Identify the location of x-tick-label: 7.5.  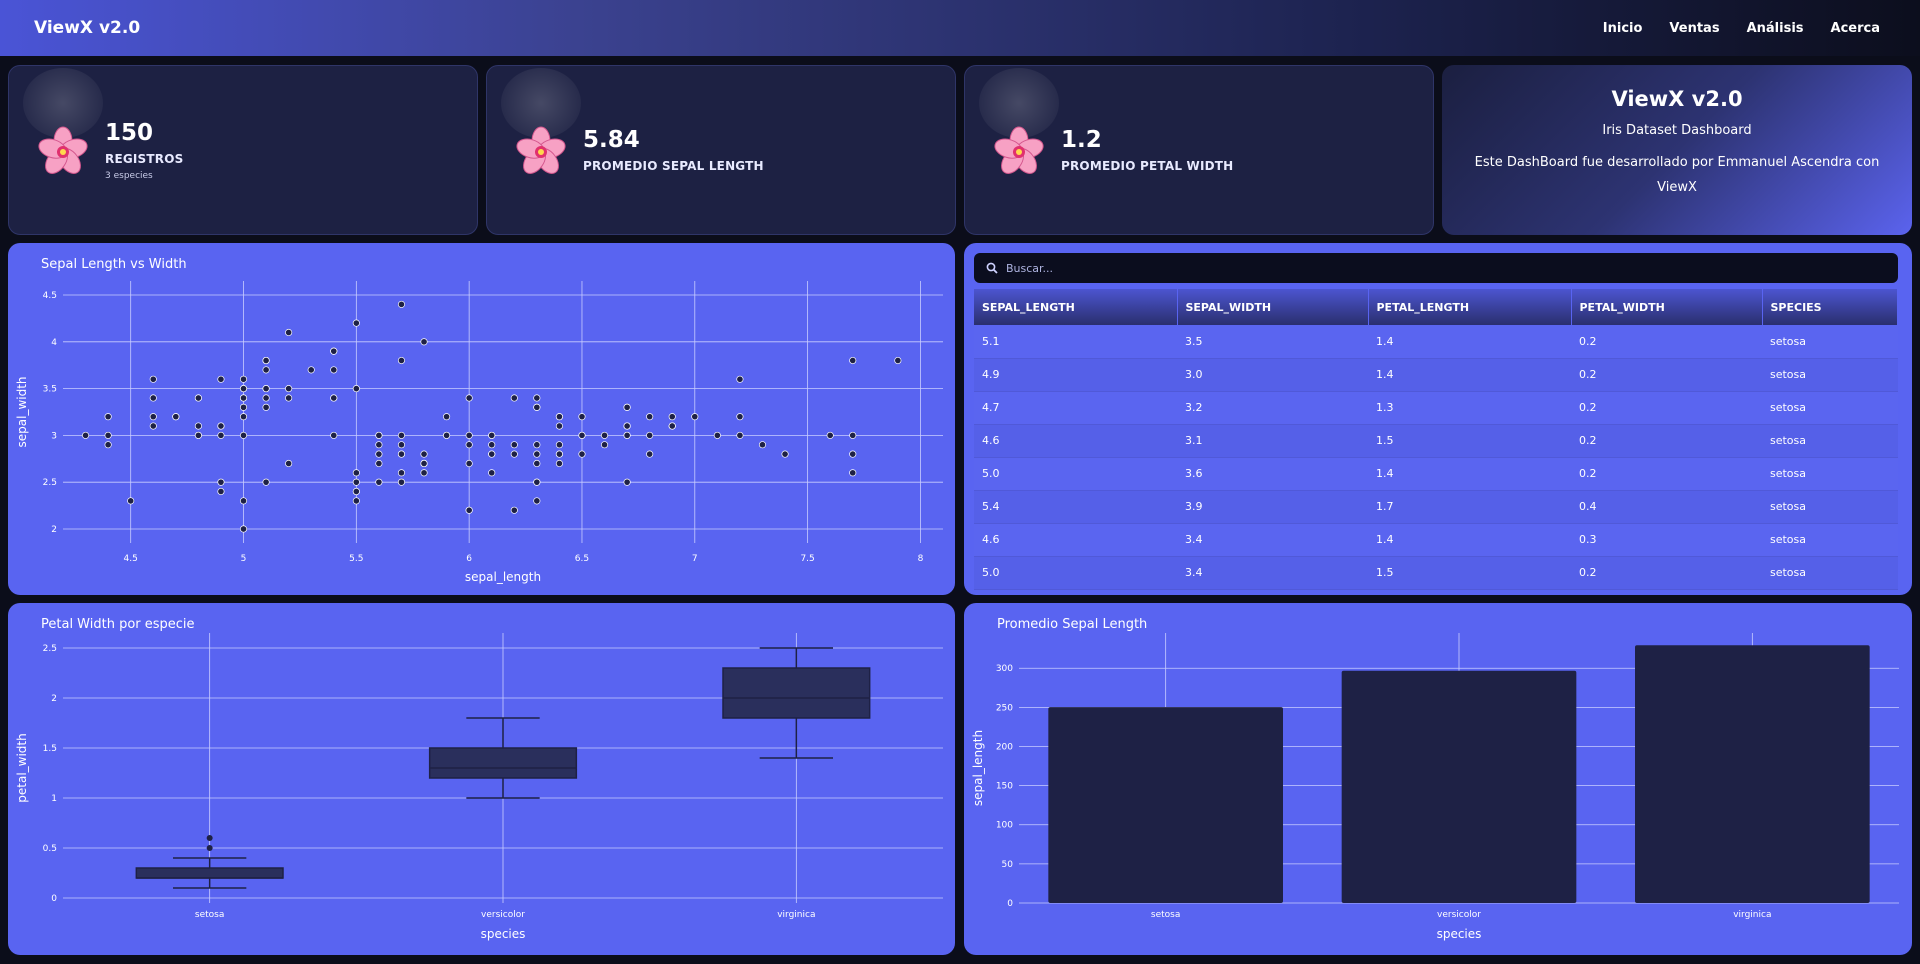
(807, 559).